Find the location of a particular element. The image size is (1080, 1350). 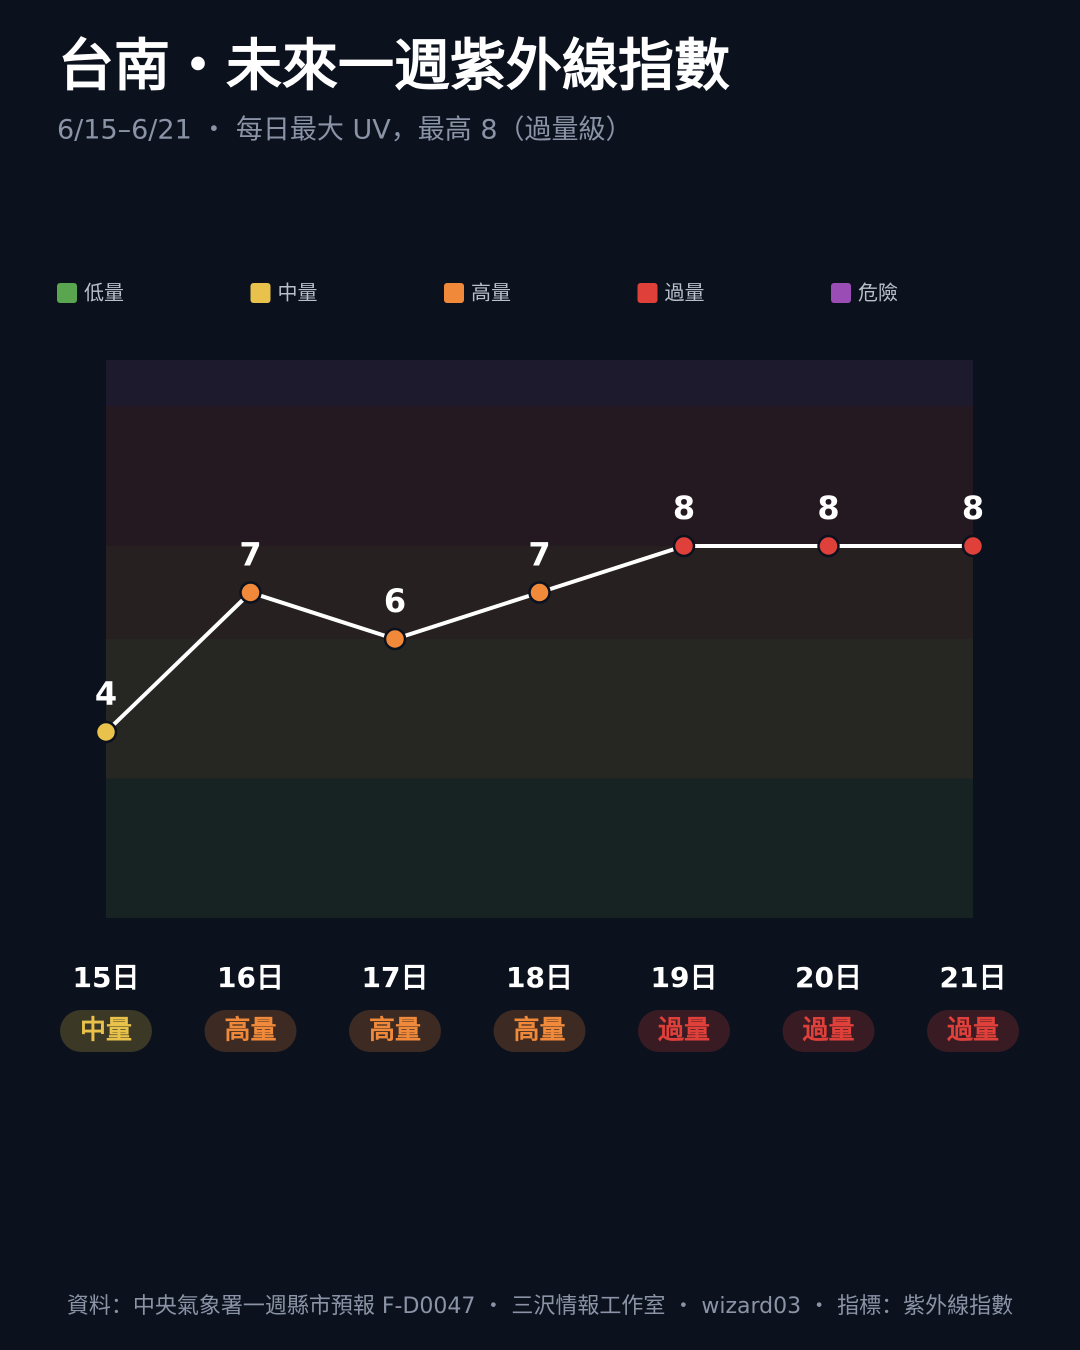

legend-label: 過量 is located at coordinates (685, 293).